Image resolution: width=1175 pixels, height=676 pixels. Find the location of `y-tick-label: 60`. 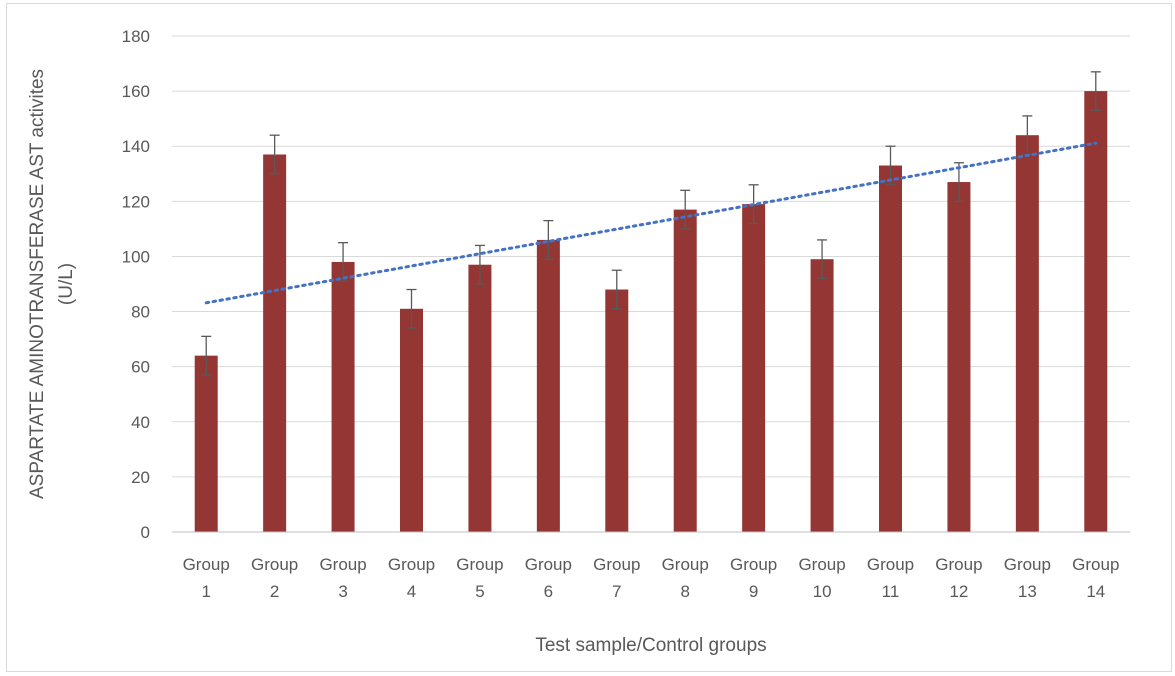

y-tick-label: 60 is located at coordinates (140, 367).